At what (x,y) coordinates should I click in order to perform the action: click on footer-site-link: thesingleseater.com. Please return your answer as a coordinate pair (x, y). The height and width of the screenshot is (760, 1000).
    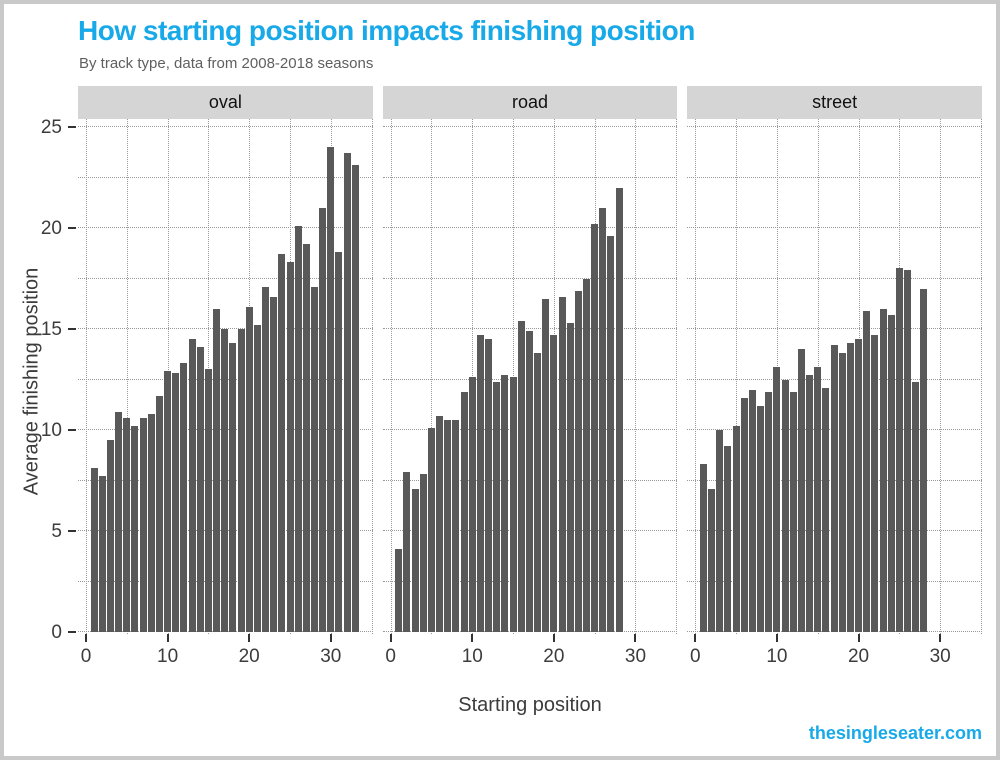
    Looking at the image, I should click on (895, 733).